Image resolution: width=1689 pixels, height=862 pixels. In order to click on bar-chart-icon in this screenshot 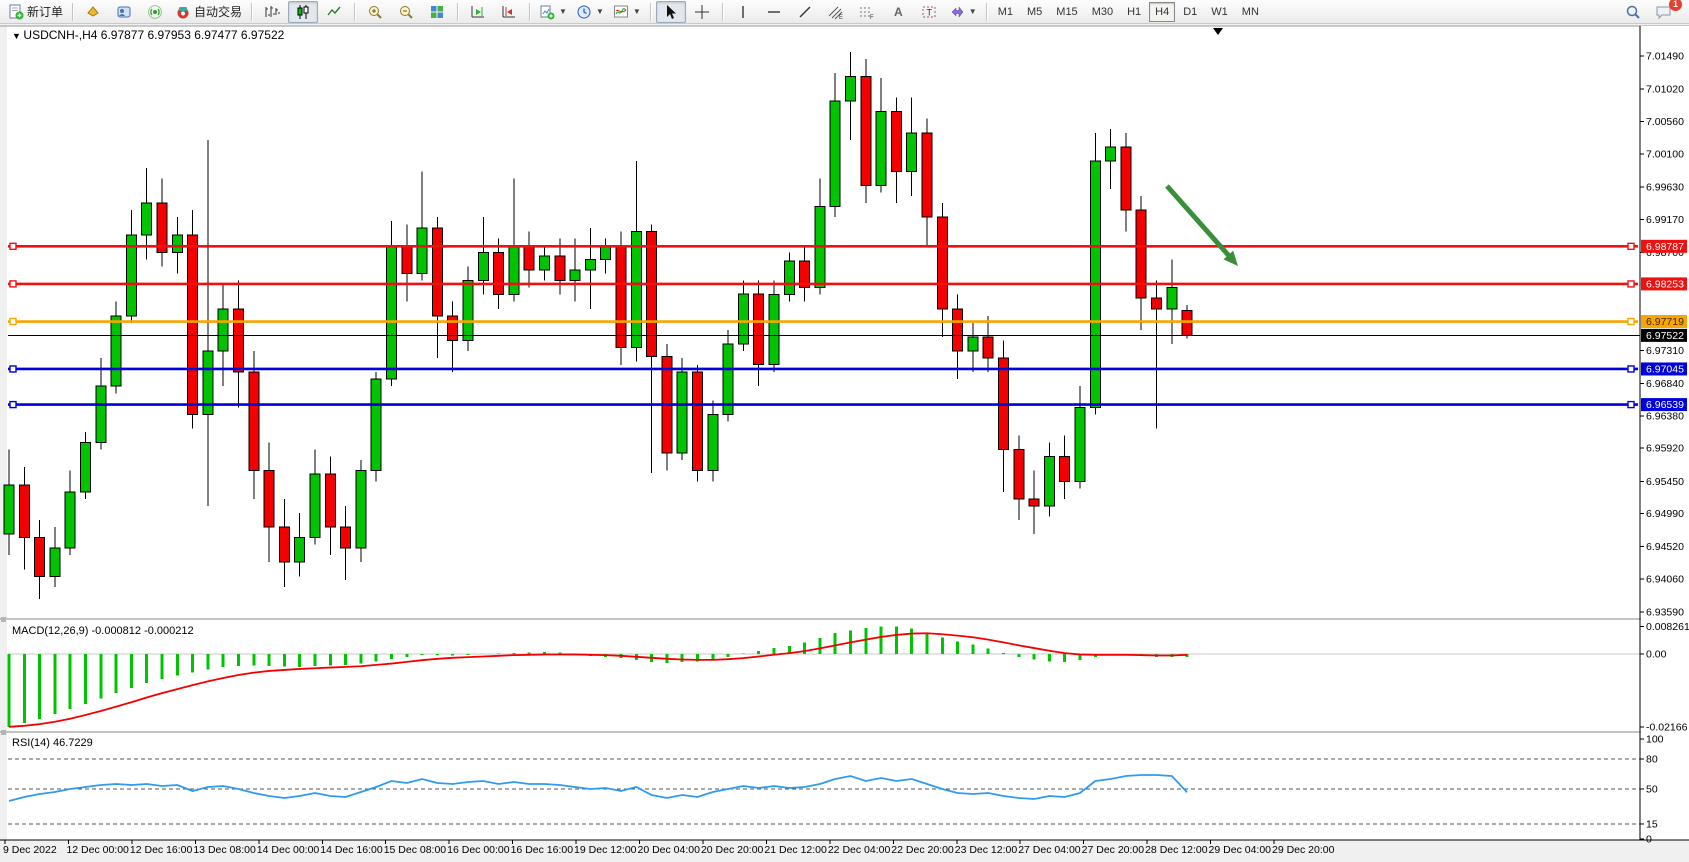, I will do `click(273, 11)`.